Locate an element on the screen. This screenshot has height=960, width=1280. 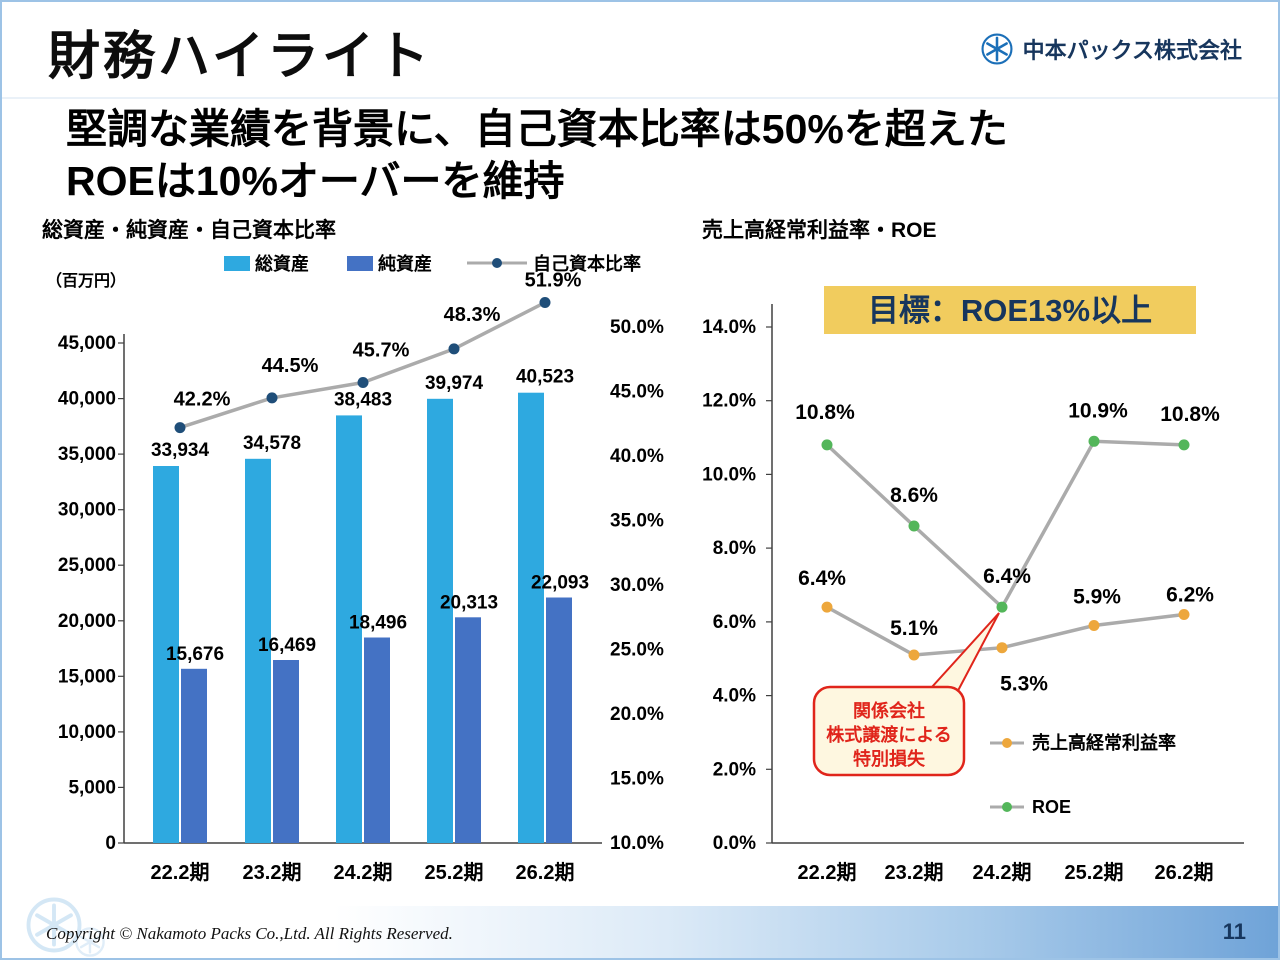
roe-value-label: 8.6% is located at coordinates (914, 495).